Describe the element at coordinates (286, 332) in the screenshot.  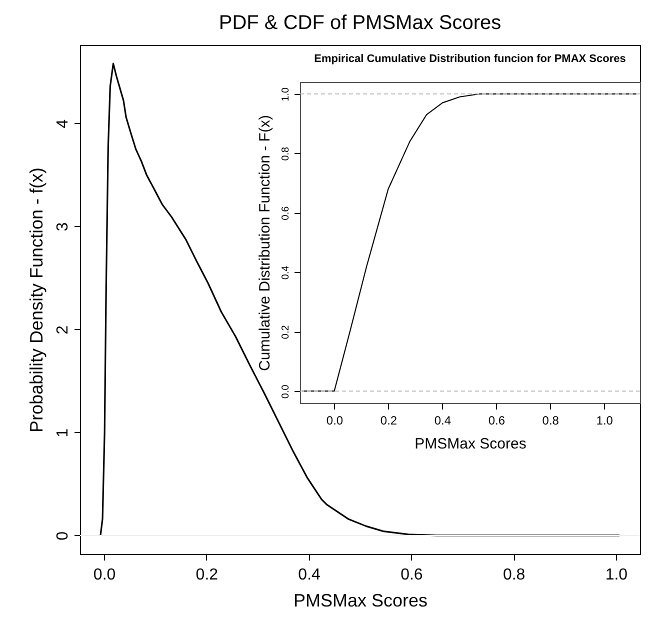
I see `y-tick-label: 0.2` at that location.